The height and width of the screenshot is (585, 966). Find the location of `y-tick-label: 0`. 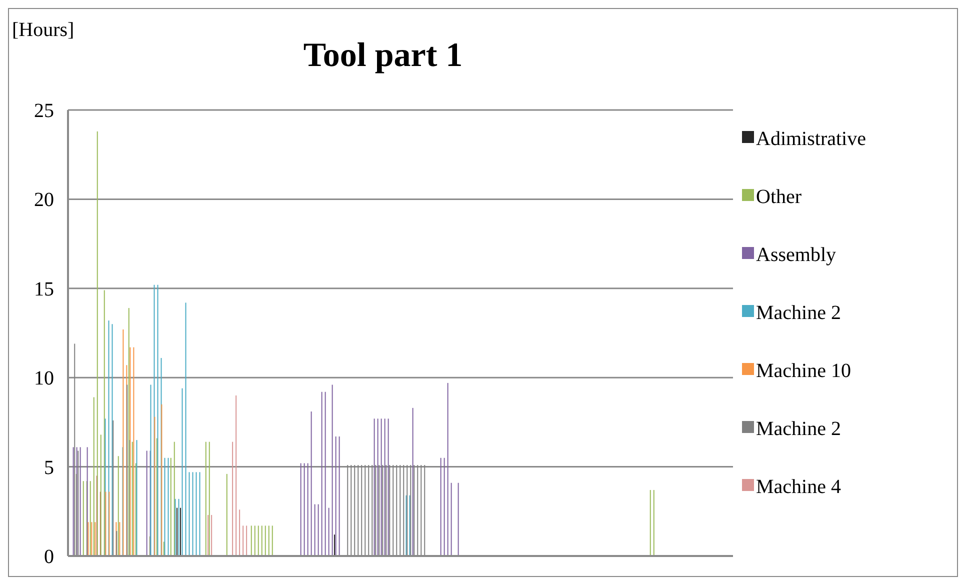

y-tick-label: 0 is located at coordinates (49, 557).